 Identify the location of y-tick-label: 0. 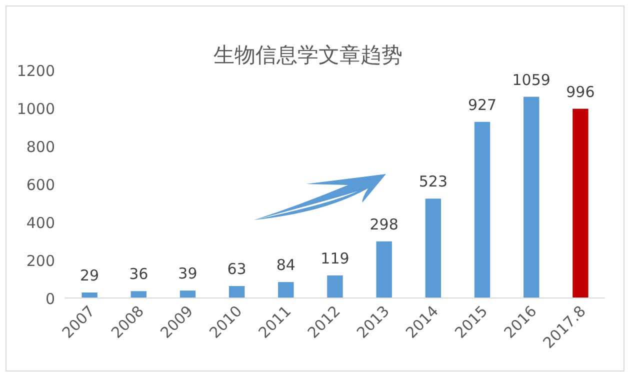
(50, 299).